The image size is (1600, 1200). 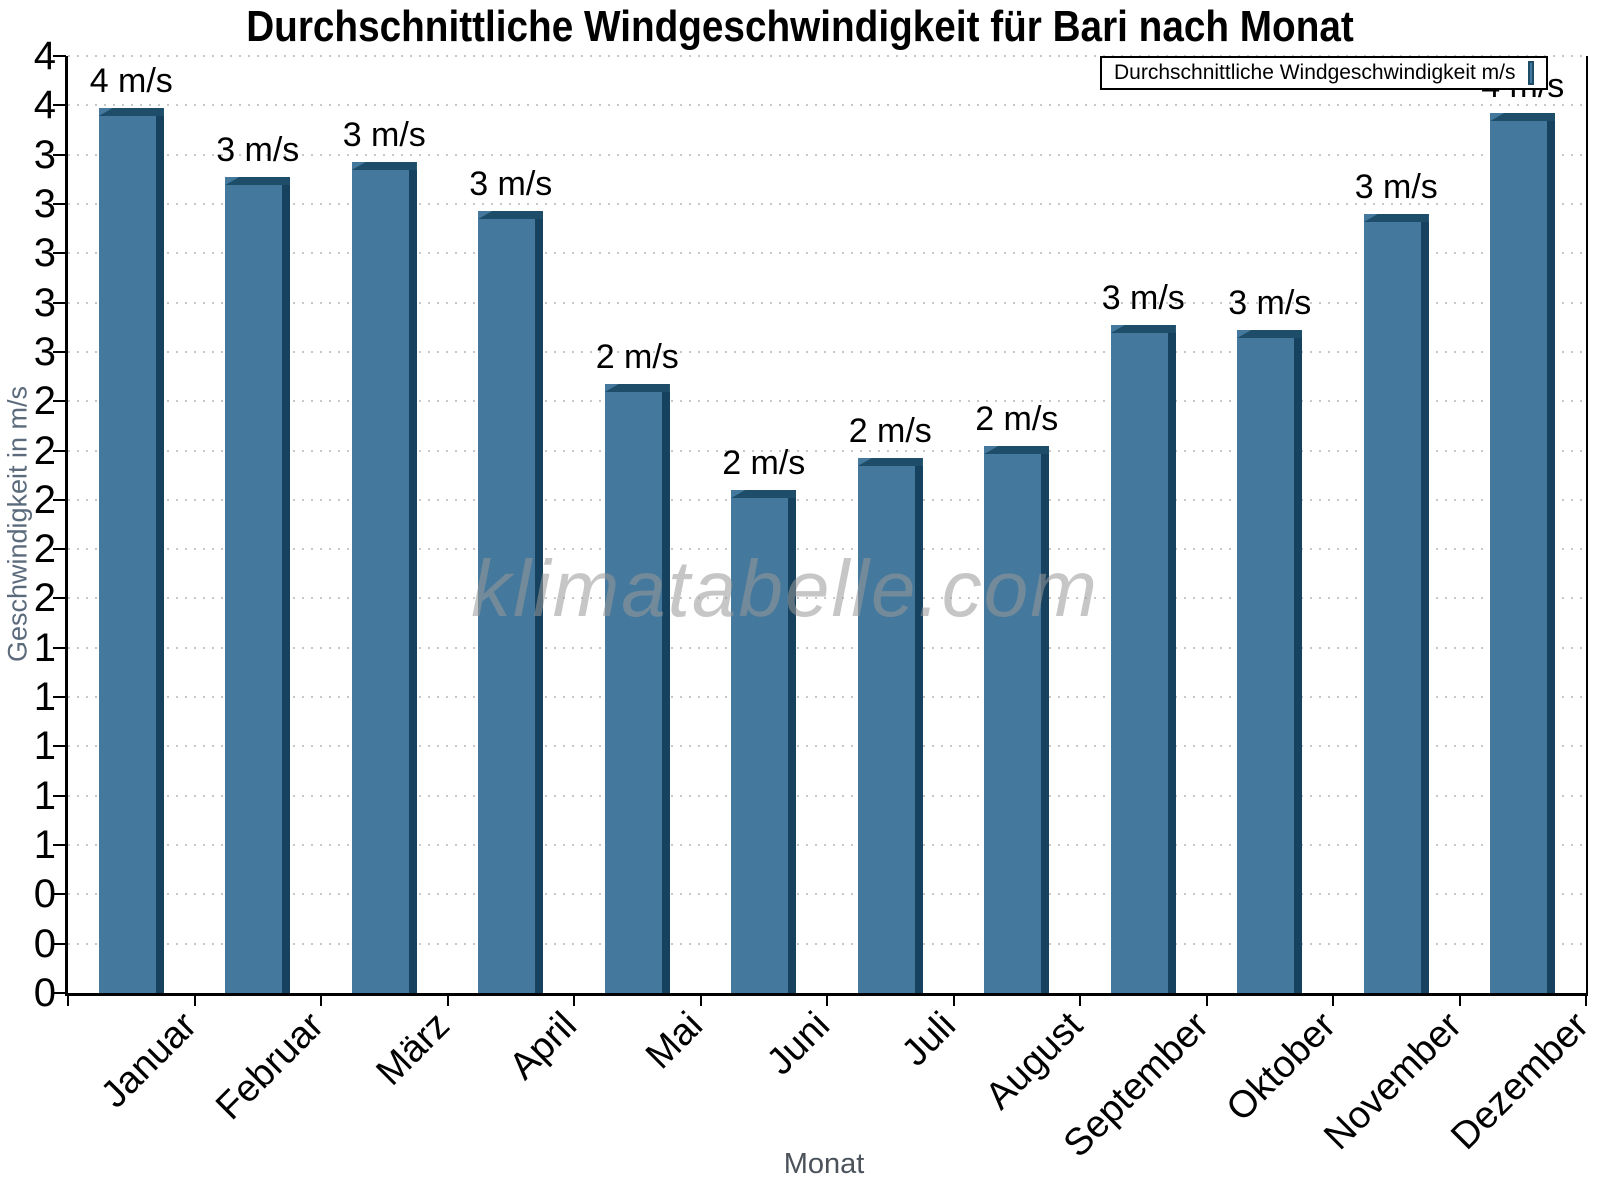 What do you see at coordinates (890, 725) in the screenshot?
I see `bar-juli` at bounding box center [890, 725].